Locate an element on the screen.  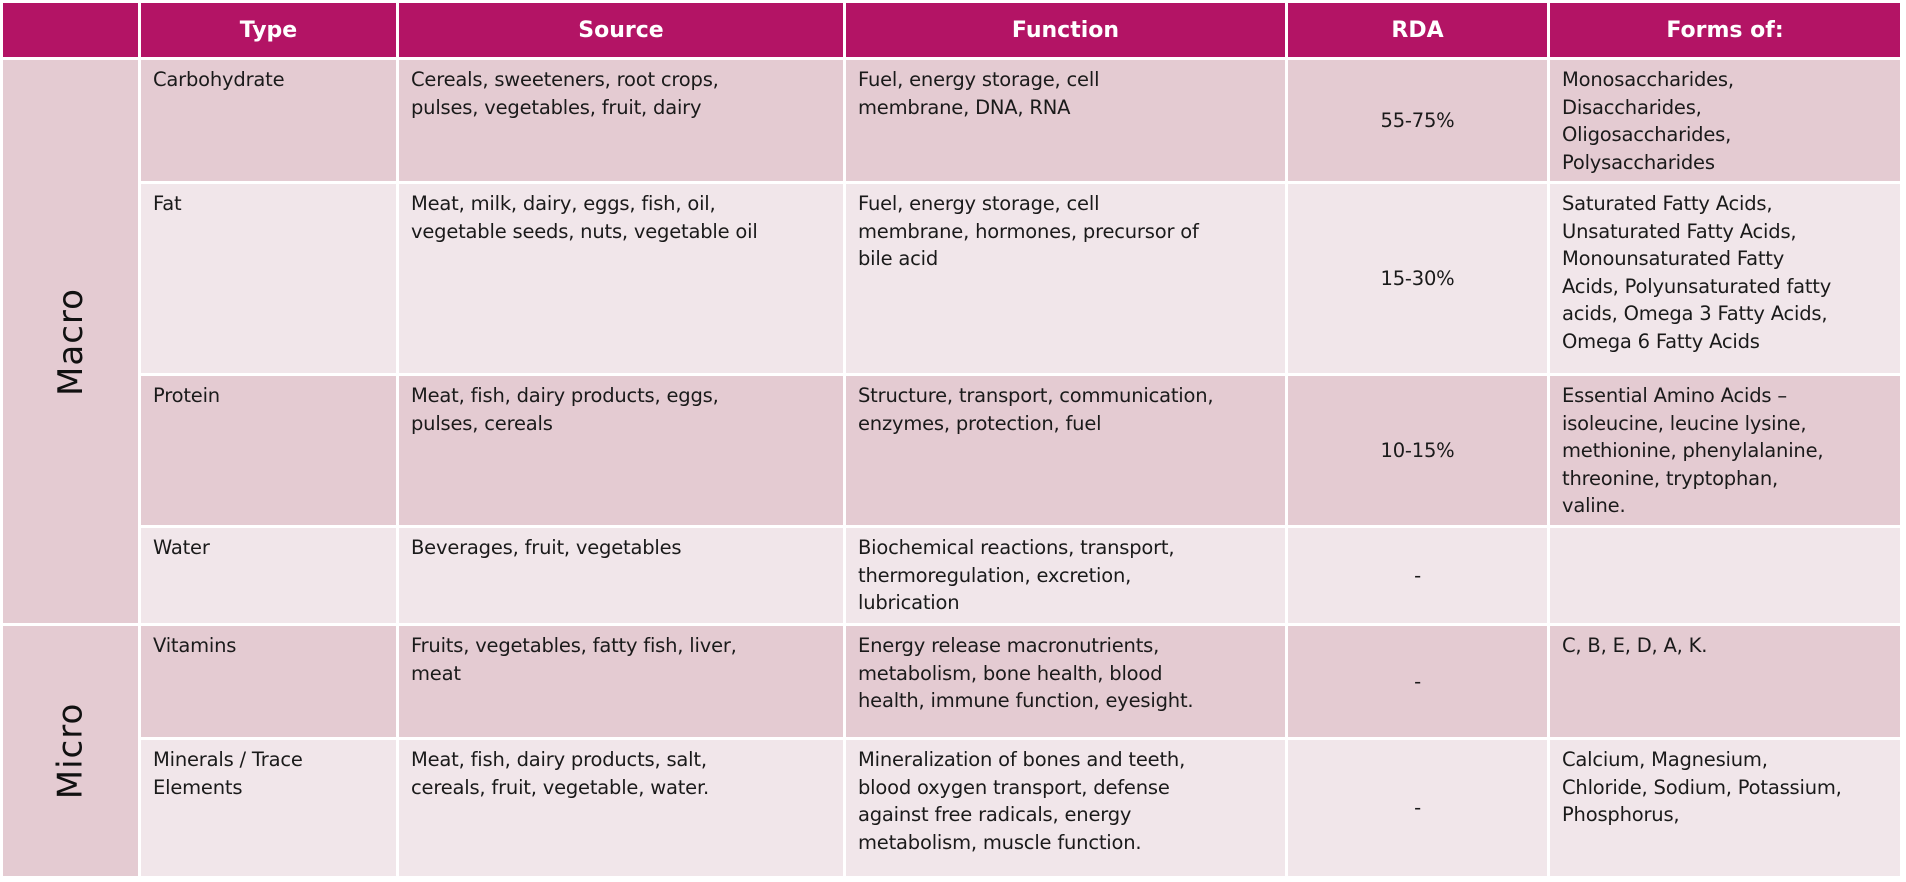
cell-forms: C, B, E, D, A, K. is located at coordinates (1725, 681).